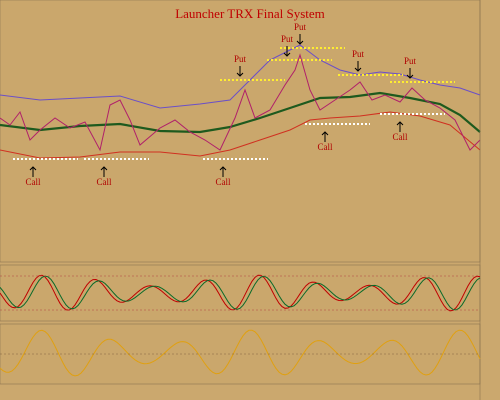 Image resolution: width=500 pixels, height=400 pixels. What do you see at coordinates (240, 112) in the screenshot?
I see `middle-line` at bounding box center [240, 112].